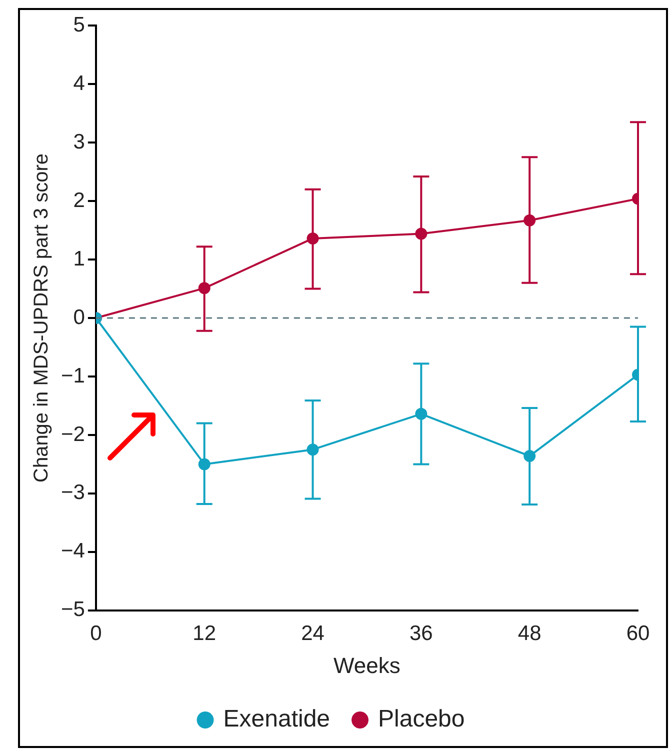 The height and width of the screenshot is (754, 671). What do you see at coordinates (530, 633) in the screenshot?
I see `x-tick-label: 48` at bounding box center [530, 633].